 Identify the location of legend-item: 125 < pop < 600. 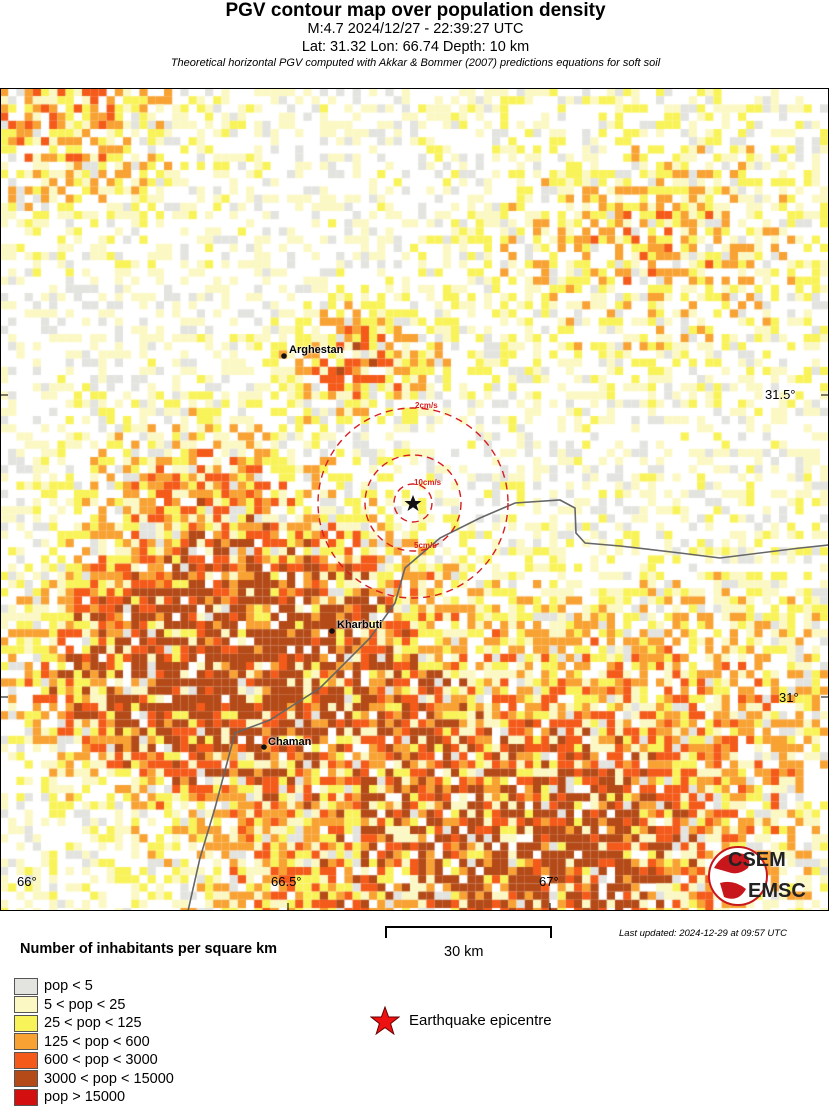
(82, 1042).